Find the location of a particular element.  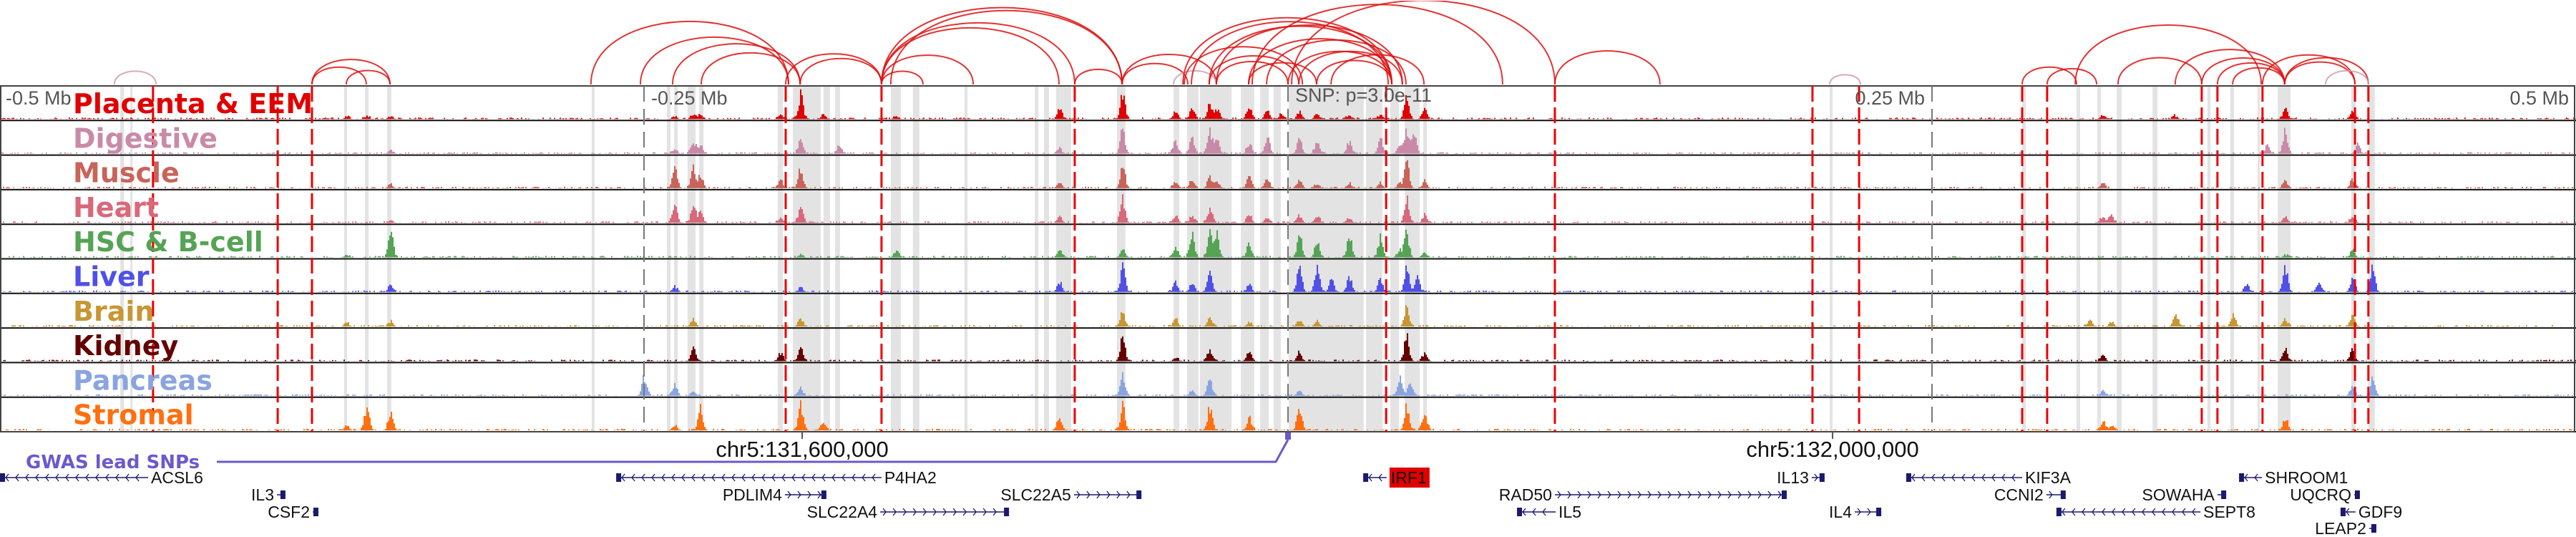

gene-label: UQCRQ is located at coordinates (2320, 494).